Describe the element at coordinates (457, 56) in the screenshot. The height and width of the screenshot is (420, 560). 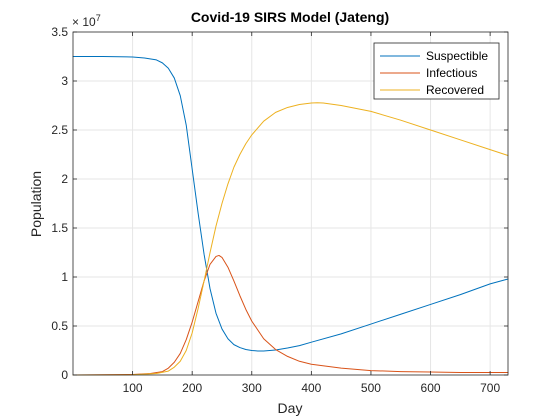
I see `legend-label-suspectible: Suspectible` at that location.